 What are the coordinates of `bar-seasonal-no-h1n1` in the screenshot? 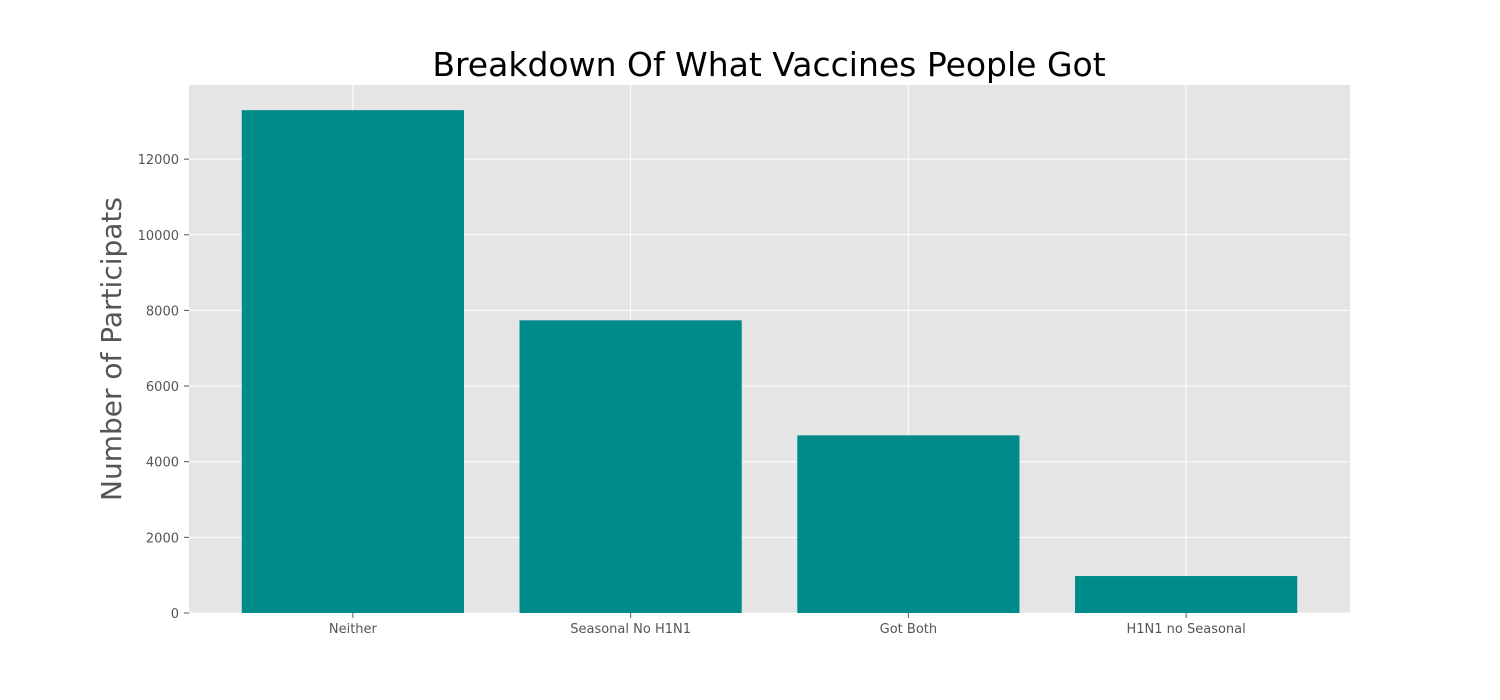 It's located at (630, 466).